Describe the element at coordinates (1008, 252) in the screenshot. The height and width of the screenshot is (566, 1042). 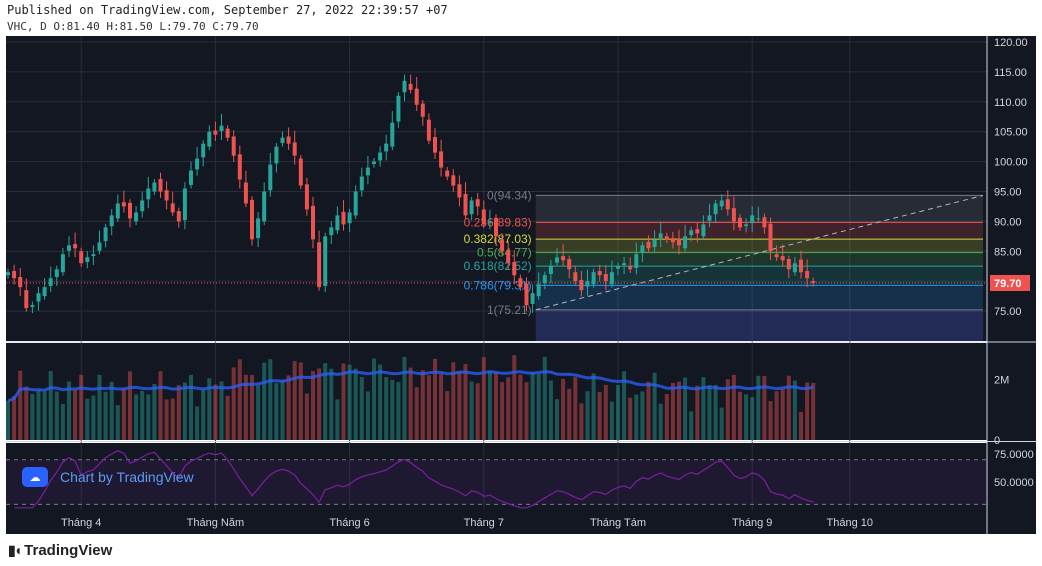
I see `price-tick-label: 85.00` at that location.